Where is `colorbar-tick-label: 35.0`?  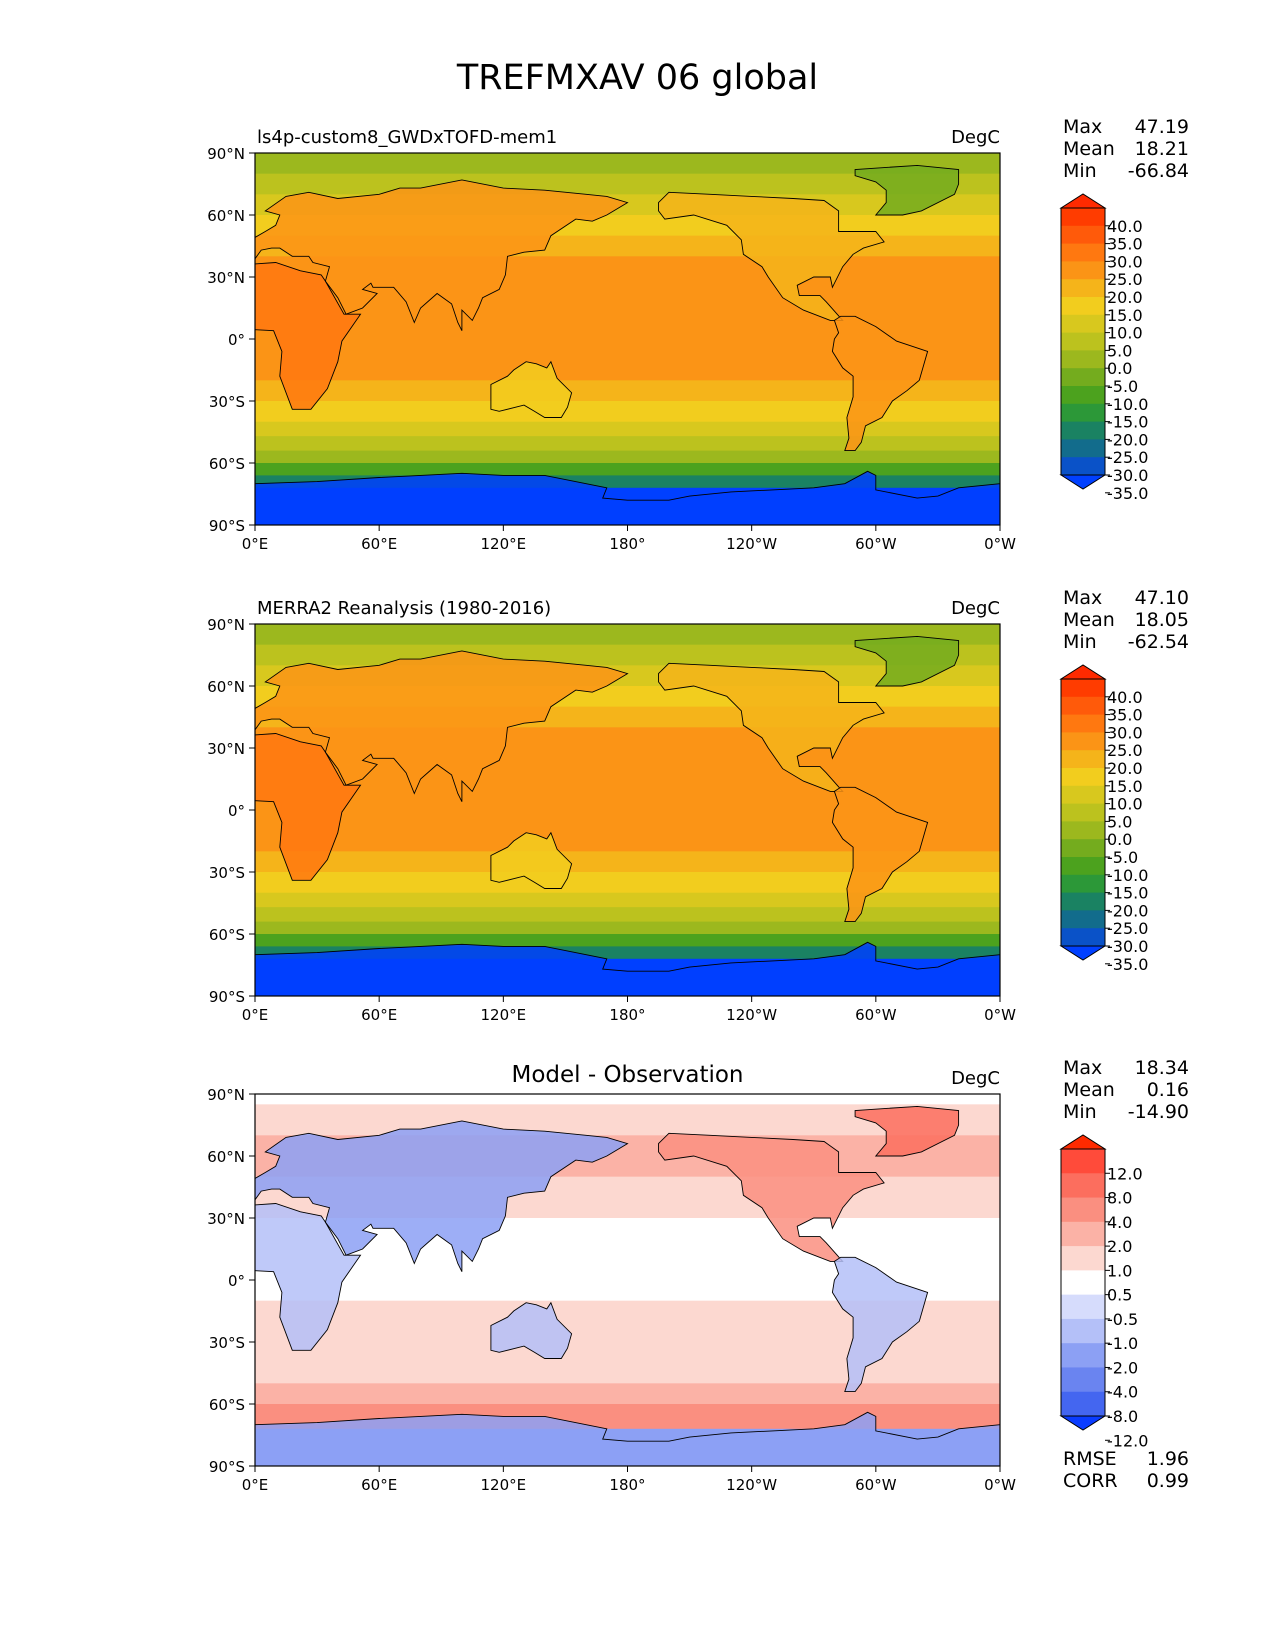 colorbar-tick-label: 35.0 is located at coordinates (1125, 715).